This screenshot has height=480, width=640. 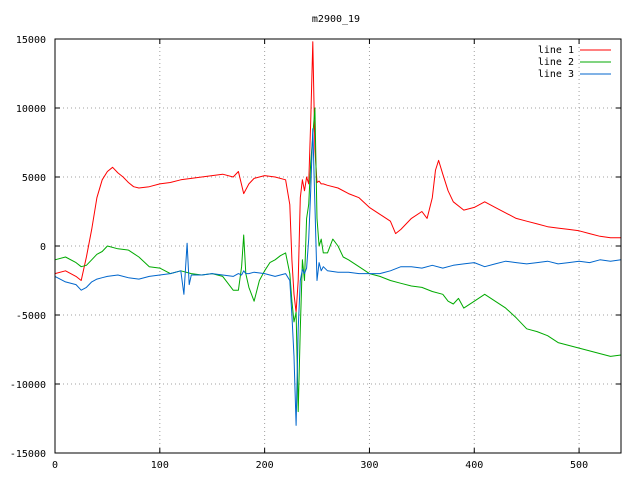 I want to click on chart-title: m2900_19, so click(x=336, y=19).